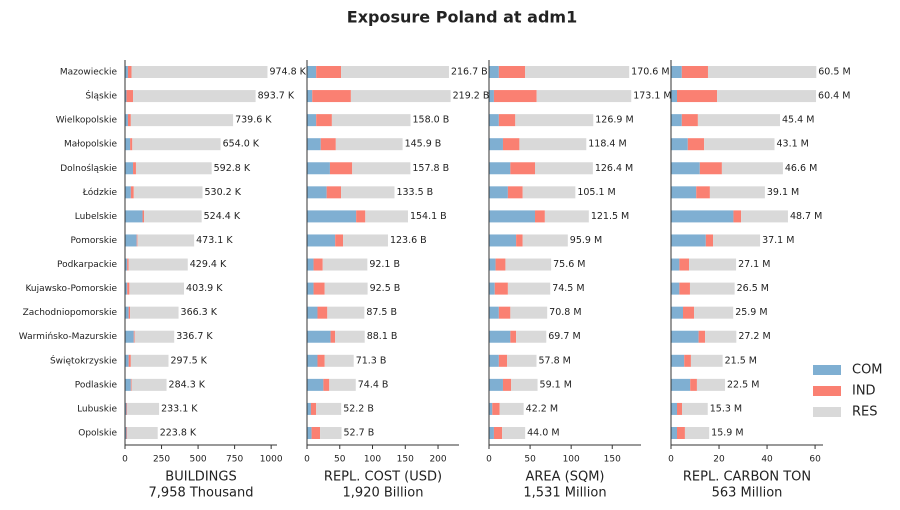  I want to click on y-tick-label: Mazowieckie, so click(89, 73).